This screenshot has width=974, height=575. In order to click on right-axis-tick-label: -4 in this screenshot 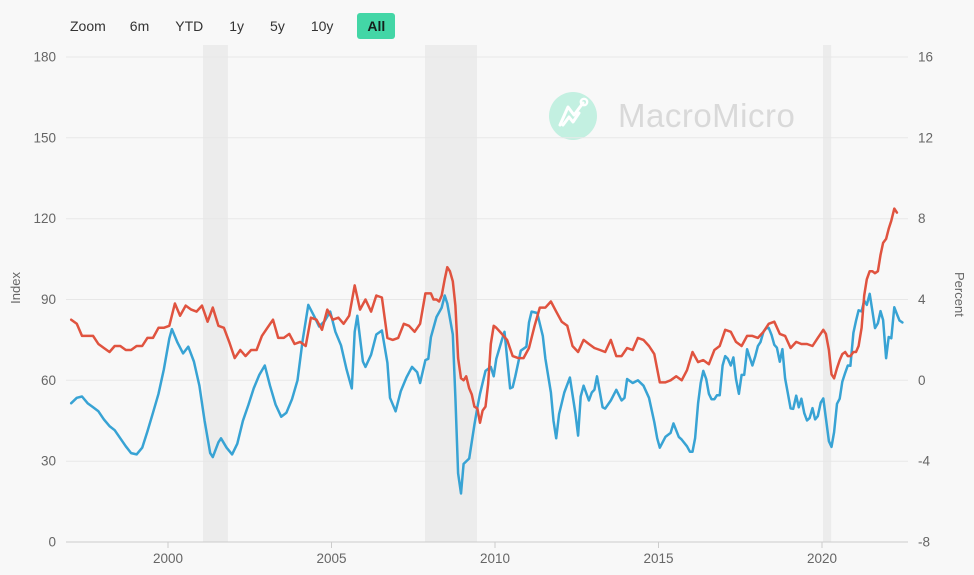, I will do `click(924, 461)`.